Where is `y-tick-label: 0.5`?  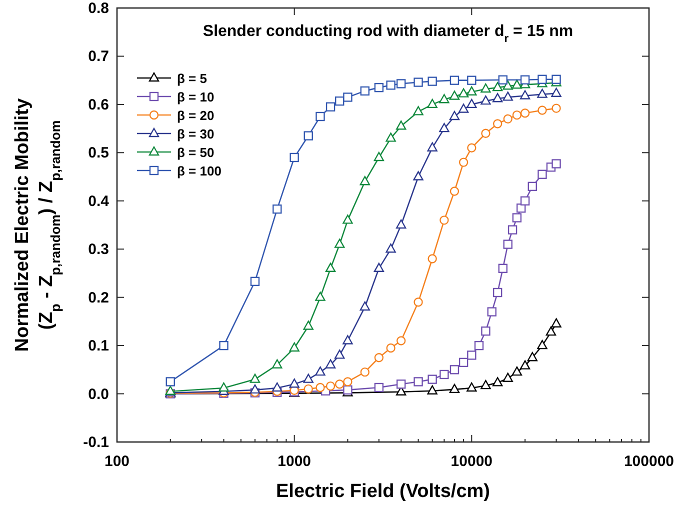 y-tick-label: 0.5 is located at coordinates (98, 153).